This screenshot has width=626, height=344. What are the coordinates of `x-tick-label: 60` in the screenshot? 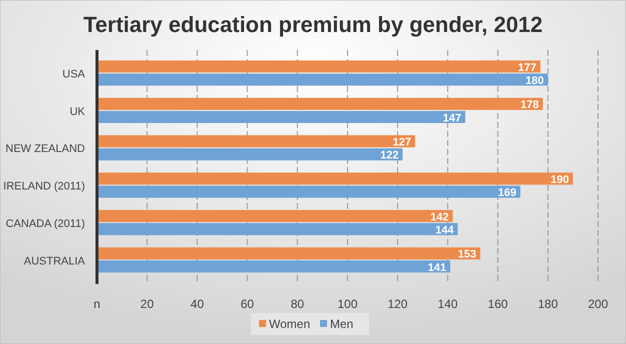 It's located at (247, 304).